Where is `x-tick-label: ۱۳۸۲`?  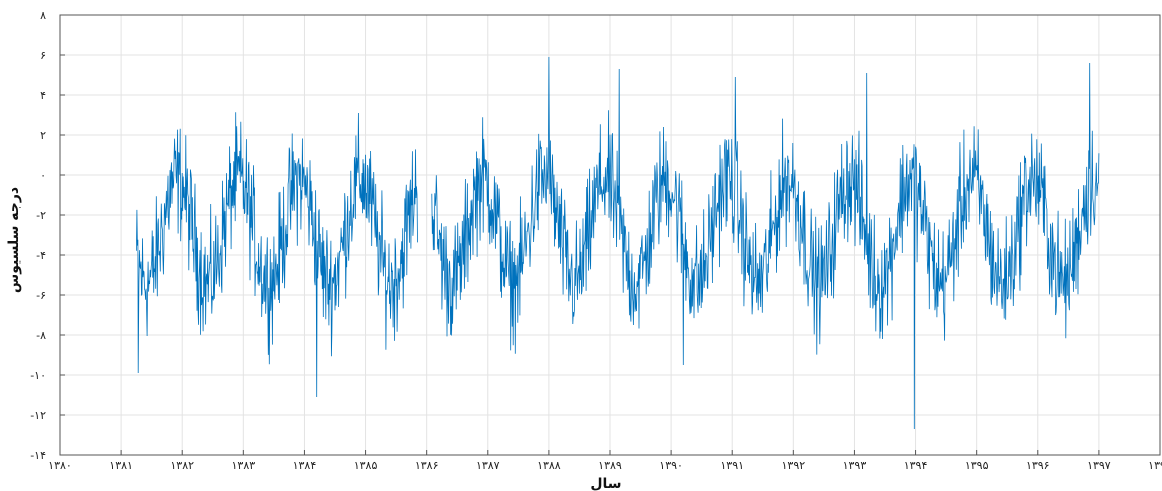 x-tick-label: ۱۳۸۲ is located at coordinates (182, 465).